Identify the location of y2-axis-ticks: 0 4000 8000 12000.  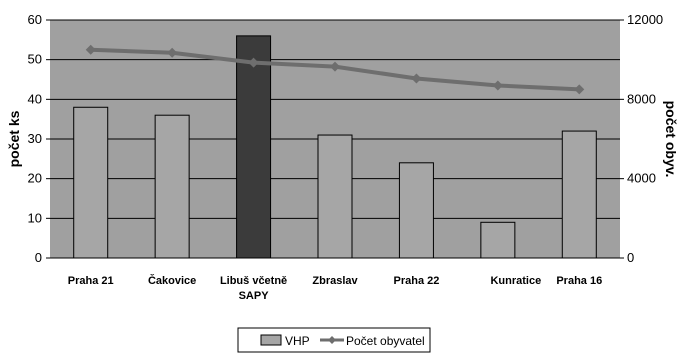
(641, 138).